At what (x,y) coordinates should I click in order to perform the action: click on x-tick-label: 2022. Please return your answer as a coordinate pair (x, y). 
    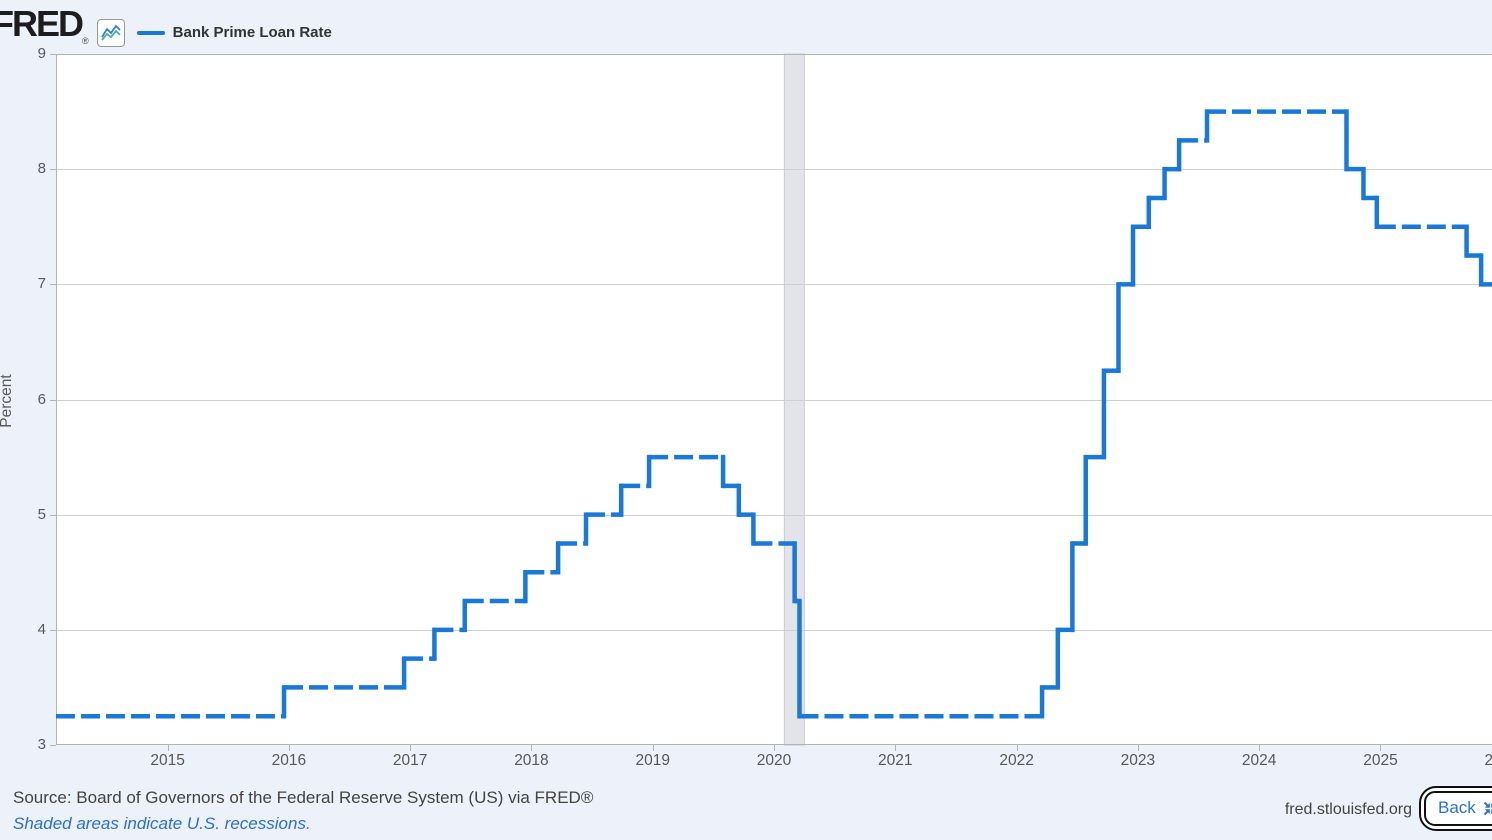
    Looking at the image, I should click on (1016, 760).